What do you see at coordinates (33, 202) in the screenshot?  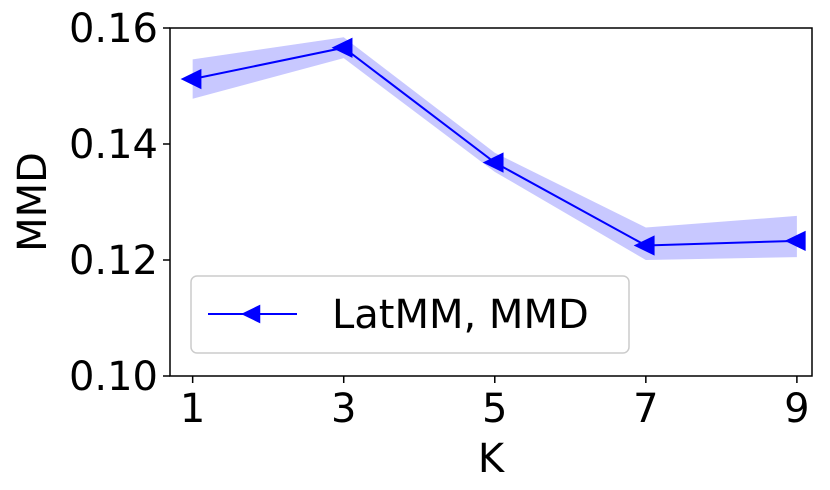 I see `y-axis-label: MMD` at bounding box center [33, 202].